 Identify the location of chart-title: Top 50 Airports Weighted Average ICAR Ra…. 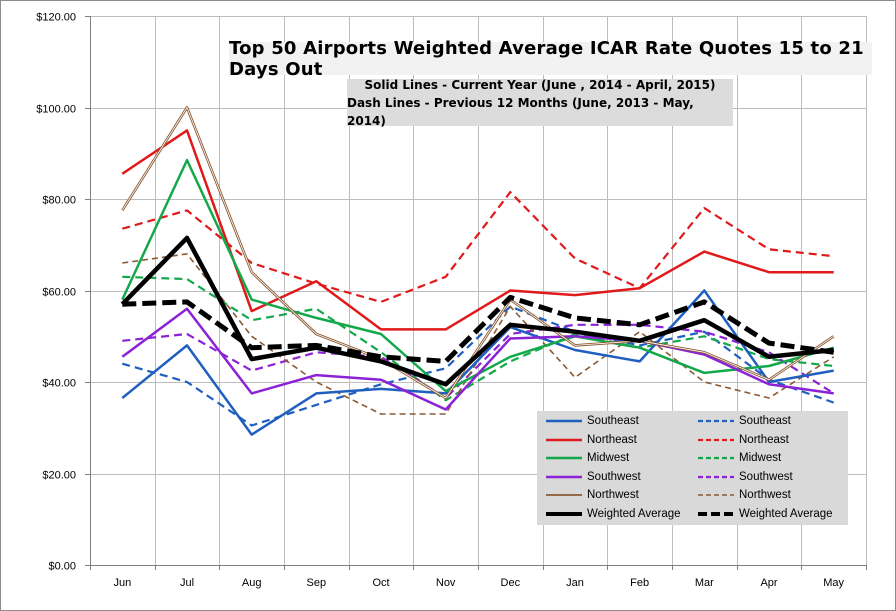
(550, 59).